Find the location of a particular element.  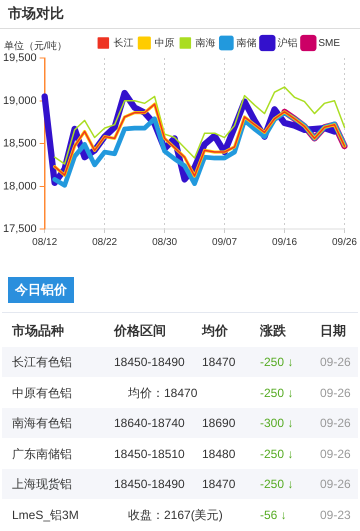

category-label: 价格区间 is located at coordinates (140, 331).